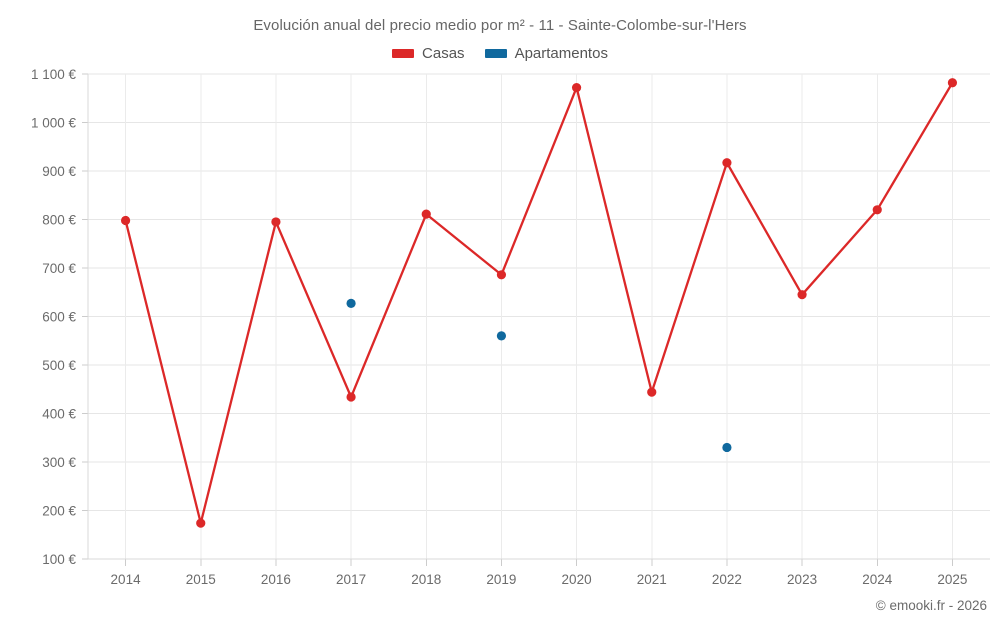 The height and width of the screenshot is (625, 1000). I want to click on y-axis-tick-label: 900 €, so click(59, 171).